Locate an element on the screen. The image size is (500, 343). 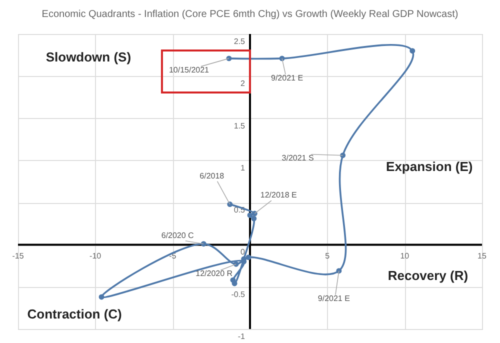
x-tick-label: -15 is located at coordinates (18, 256).